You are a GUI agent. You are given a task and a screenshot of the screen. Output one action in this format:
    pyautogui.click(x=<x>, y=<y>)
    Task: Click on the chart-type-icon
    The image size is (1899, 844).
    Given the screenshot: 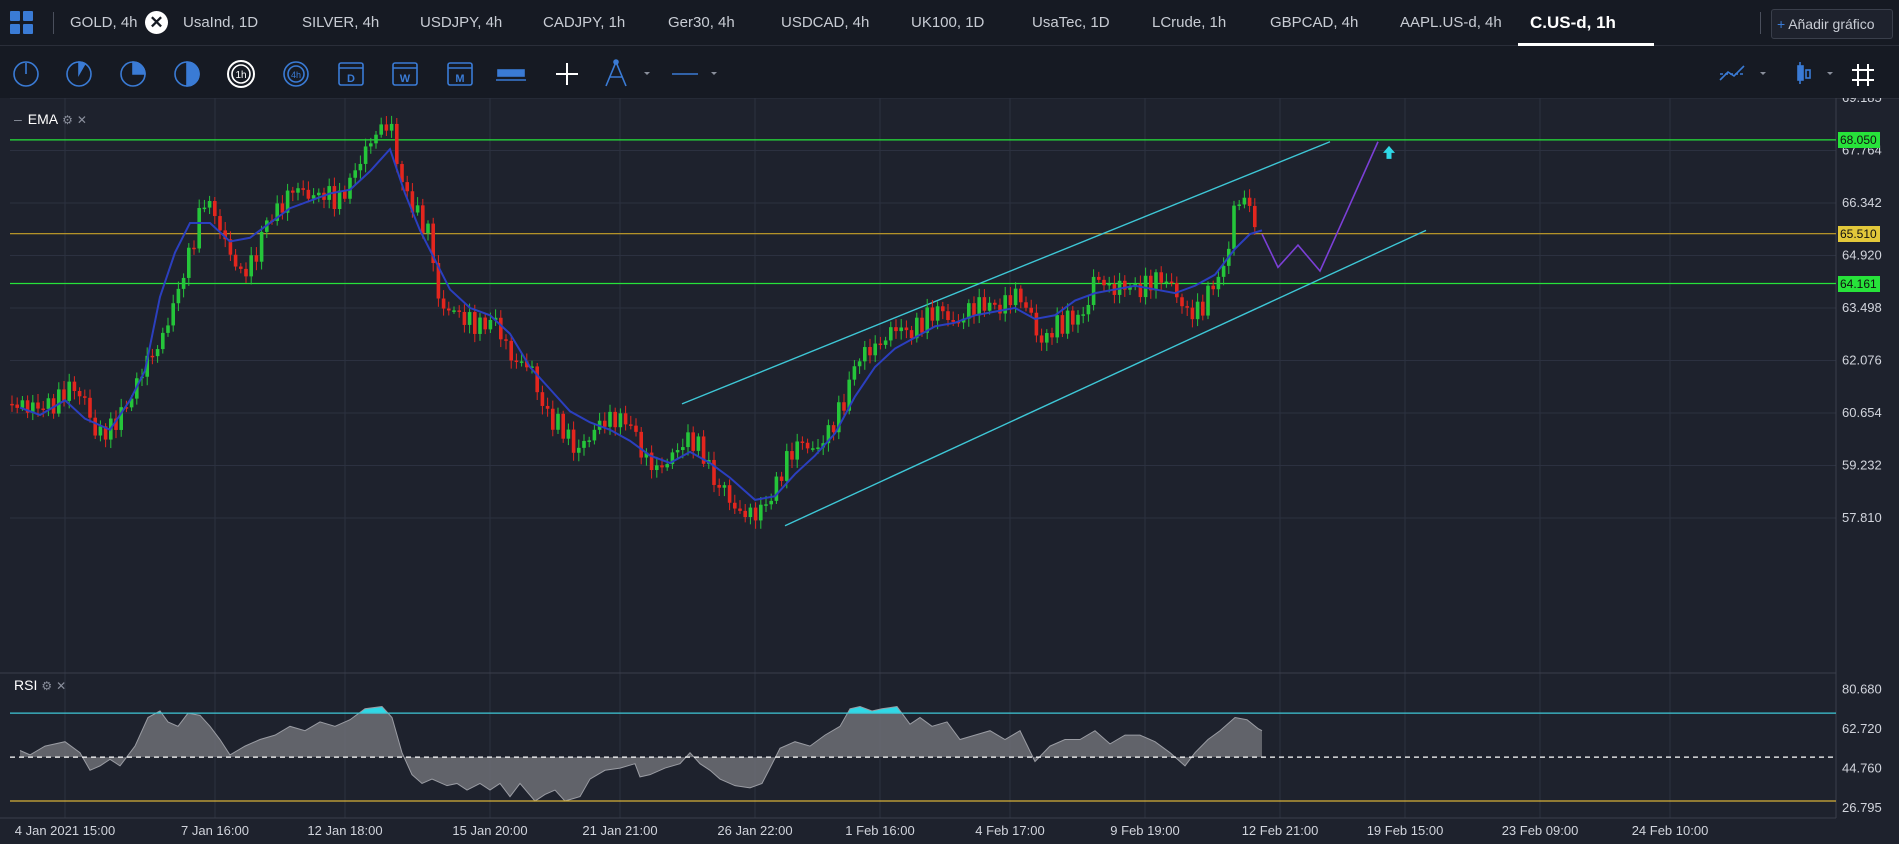 What is the action you would take?
    pyautogui.click(x=1804, y=73)
    